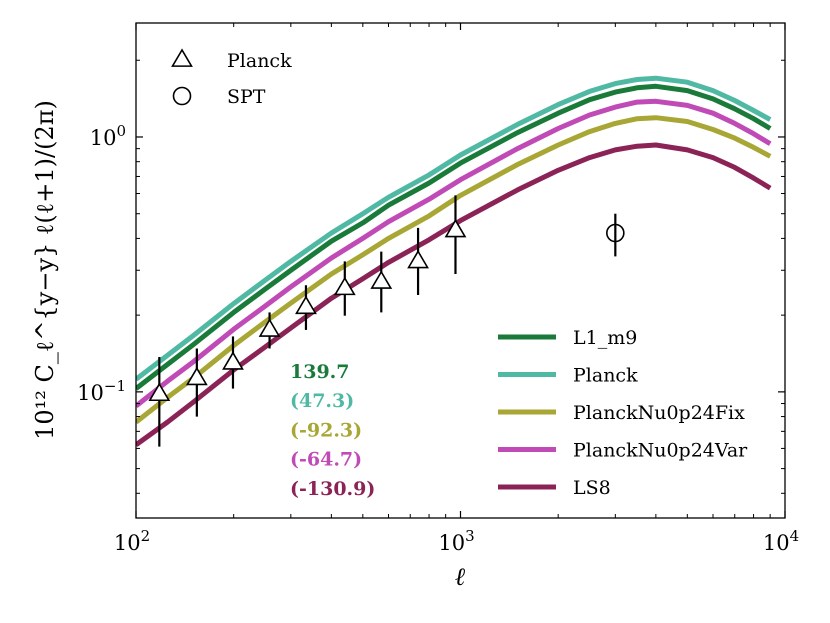 This screenshot has width=830, height=623. What do you see at coordinates (182, 96) in the screenshot?
I see `legend-marker-SPT` at bounding box center [182, 96].